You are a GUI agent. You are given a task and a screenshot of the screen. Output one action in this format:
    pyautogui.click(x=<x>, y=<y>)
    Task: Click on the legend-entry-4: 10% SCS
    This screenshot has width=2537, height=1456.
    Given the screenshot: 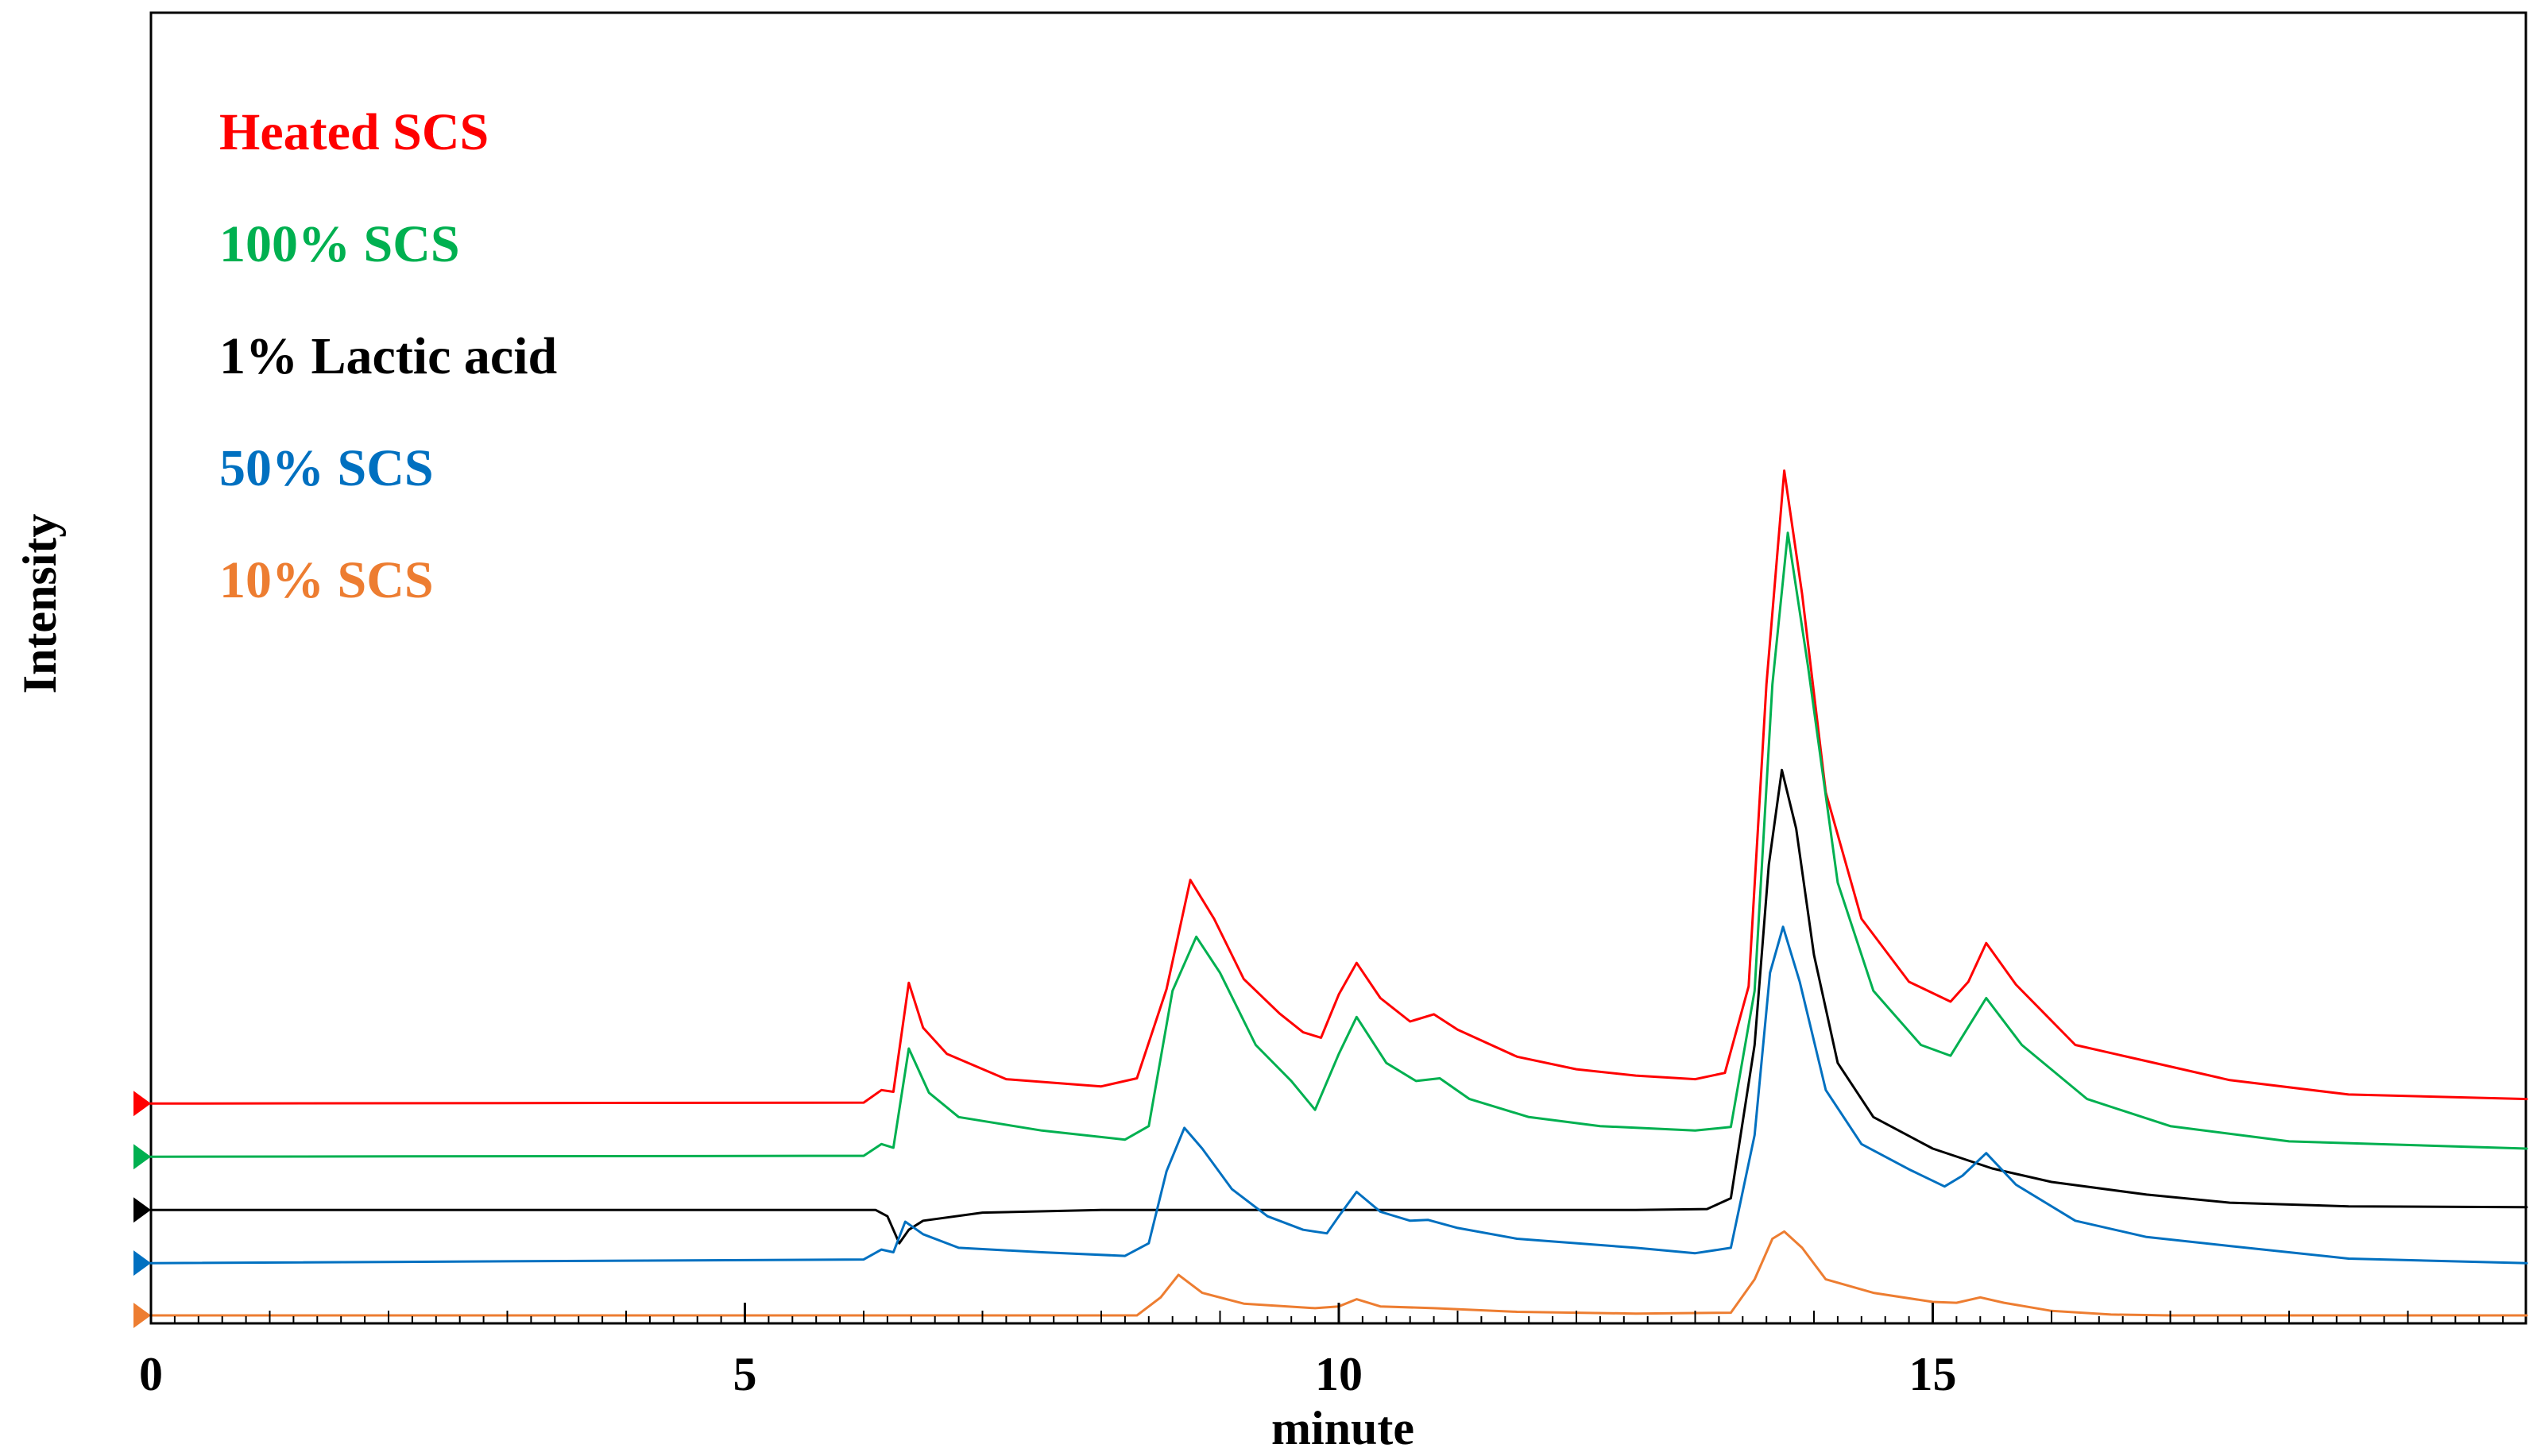 What is the action you would take?
    pyautogui.click(x=326, y=580)
    